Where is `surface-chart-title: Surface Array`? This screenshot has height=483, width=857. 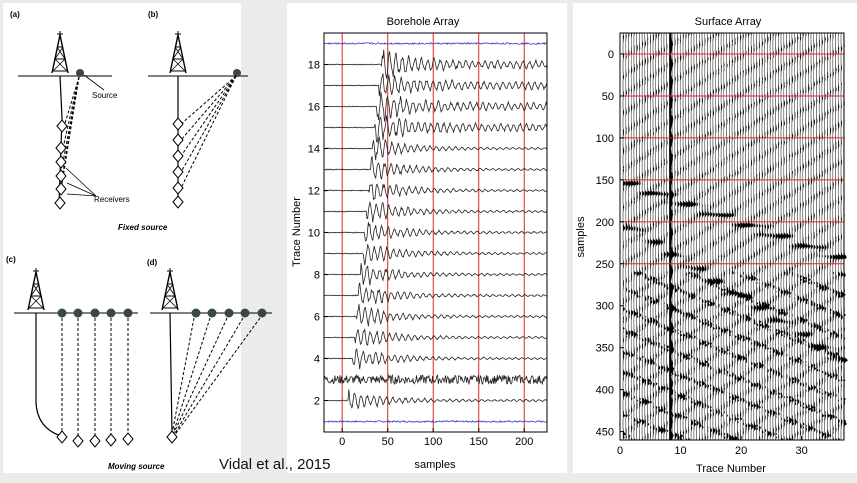 surface-chart-title: Surface Array is located at coordinates (728, 22).